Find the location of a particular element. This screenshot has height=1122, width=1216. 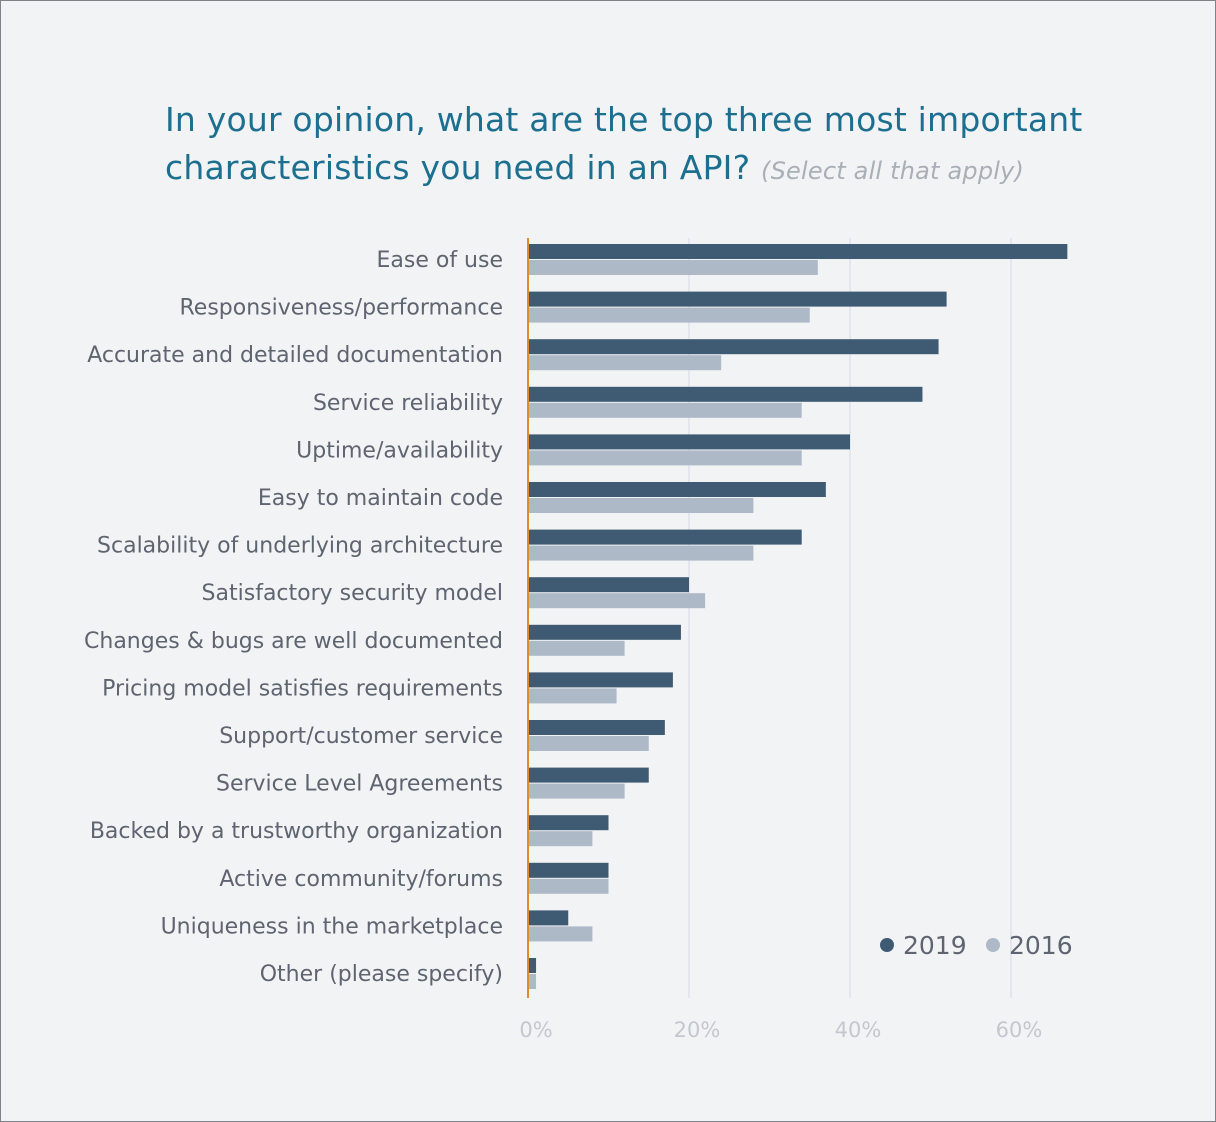

category-label-0: Ease of use is located at coordinates (439, 260).